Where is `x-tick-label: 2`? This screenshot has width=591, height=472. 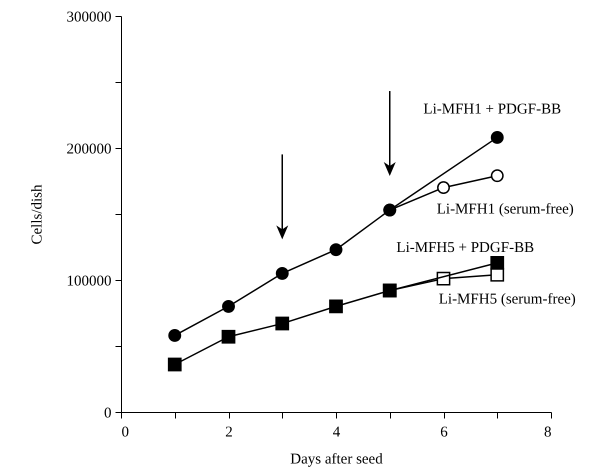
x-tick-label: 2 is located at coordinates (229, 432).